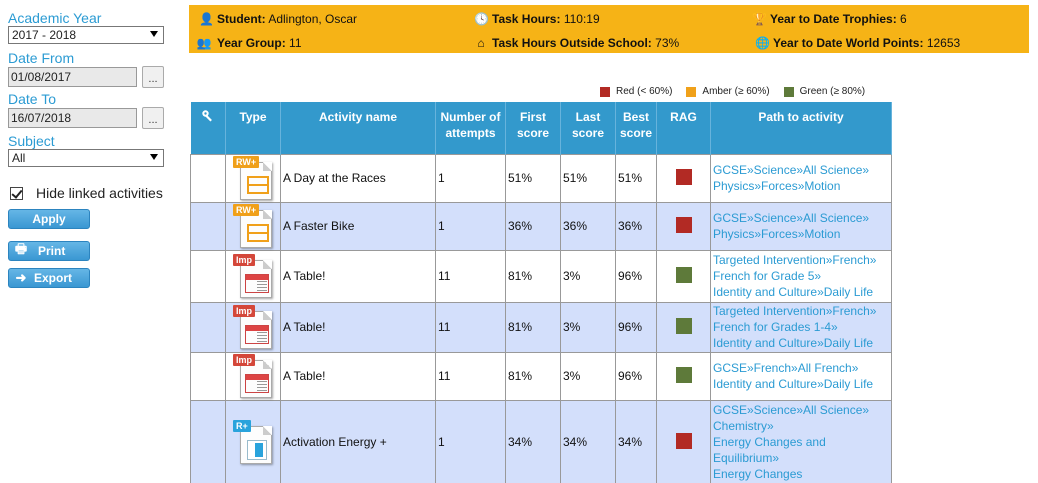  What do you see at coordinates (19, 158) in the screenshot?
I see `subject-value: All` at bounding box center [19, 158].